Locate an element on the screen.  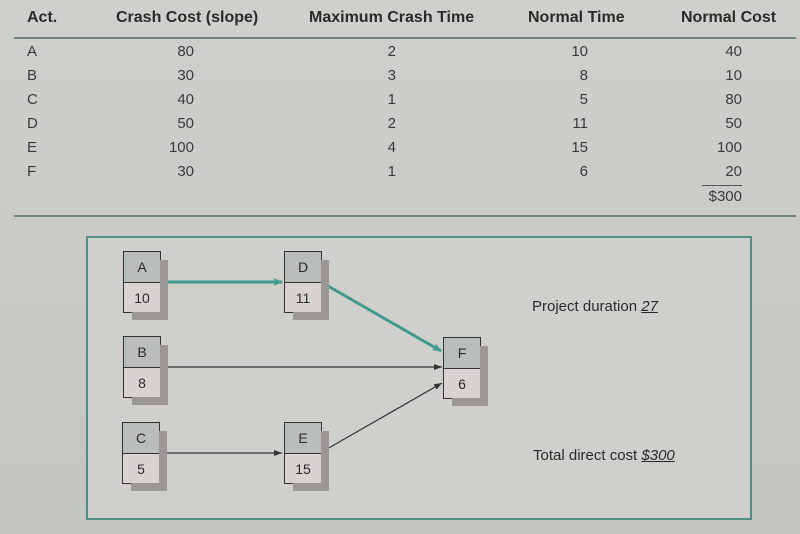
total-direct-cost-value: $300 is located at coordinates (658, 455).